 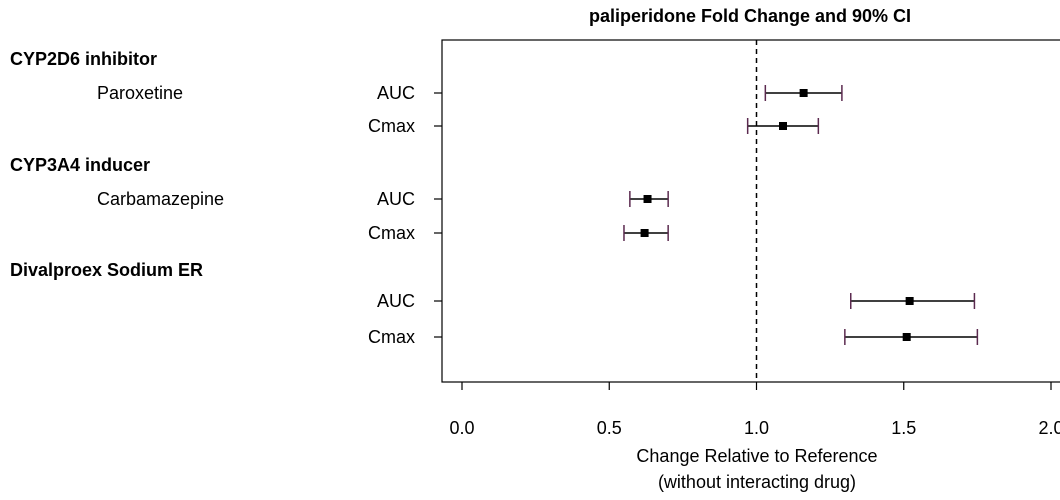 What do you see at coordinates (757, 482) in the screenshot?
I see `x-axis-label-line2: (without interacting drug)` at bounding box center [757, 482].